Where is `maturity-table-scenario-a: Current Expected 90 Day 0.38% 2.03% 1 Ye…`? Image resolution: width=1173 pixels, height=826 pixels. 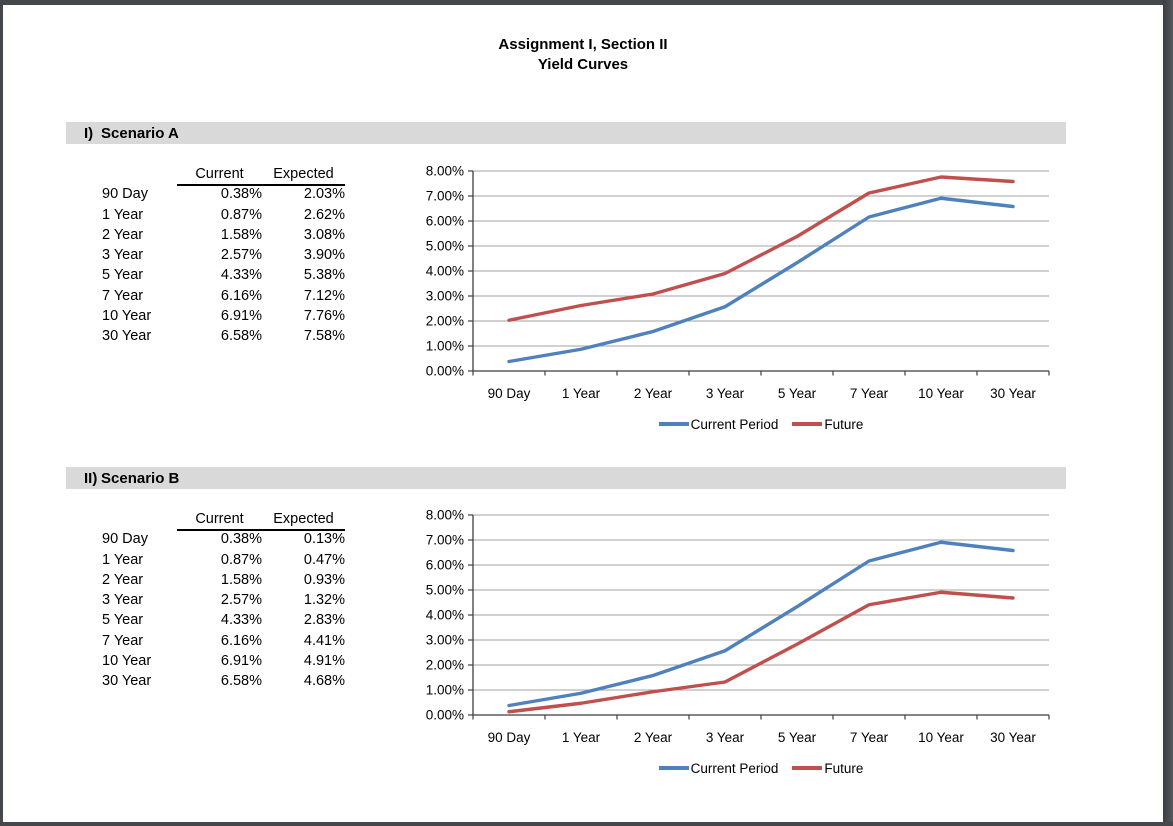 maturity-table-scenario-a: Current Expected 90 Day 0.38% 2.03% 1 Ye… is located at coordinates (223, 255).